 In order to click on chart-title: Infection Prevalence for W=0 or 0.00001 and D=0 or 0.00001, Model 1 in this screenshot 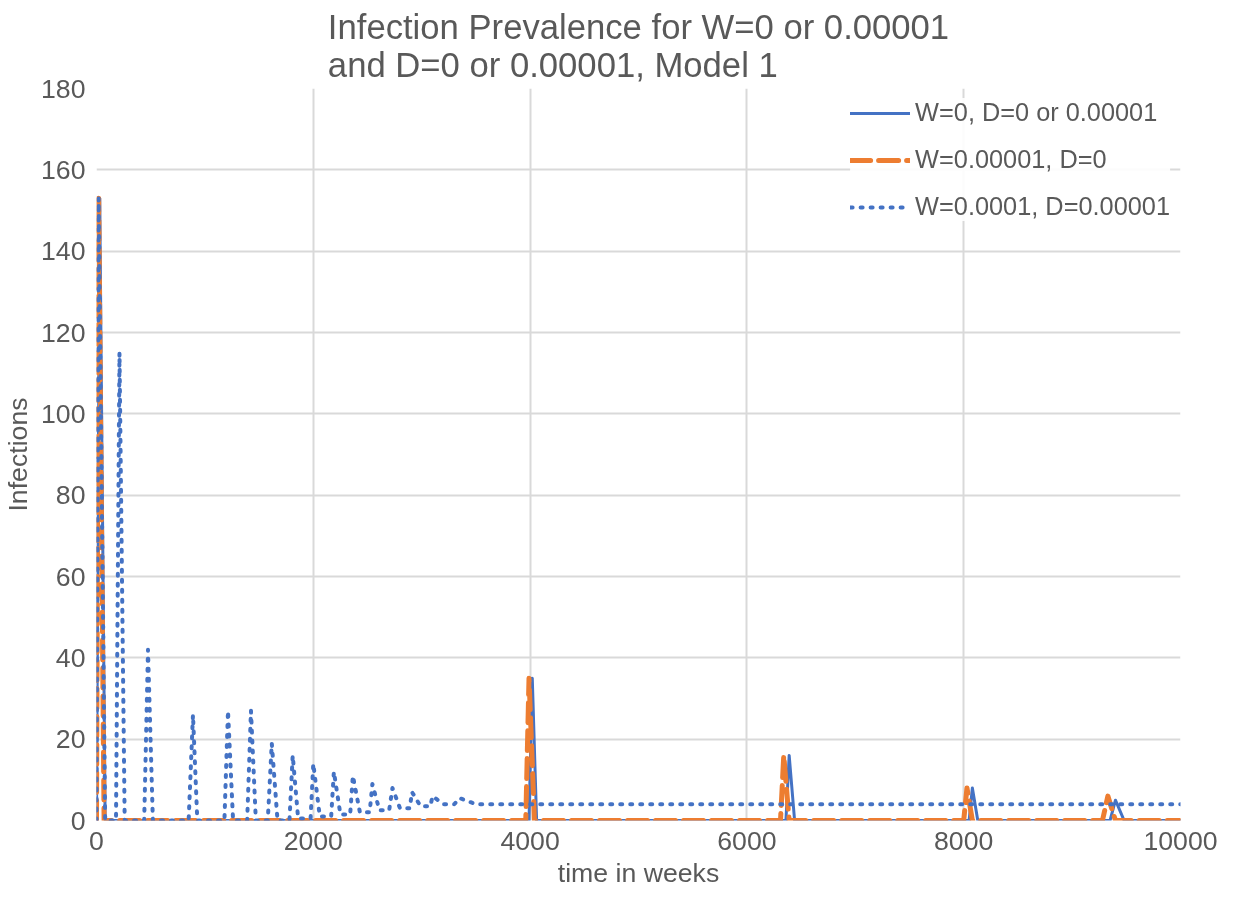, I will do `click(638, 45)`.